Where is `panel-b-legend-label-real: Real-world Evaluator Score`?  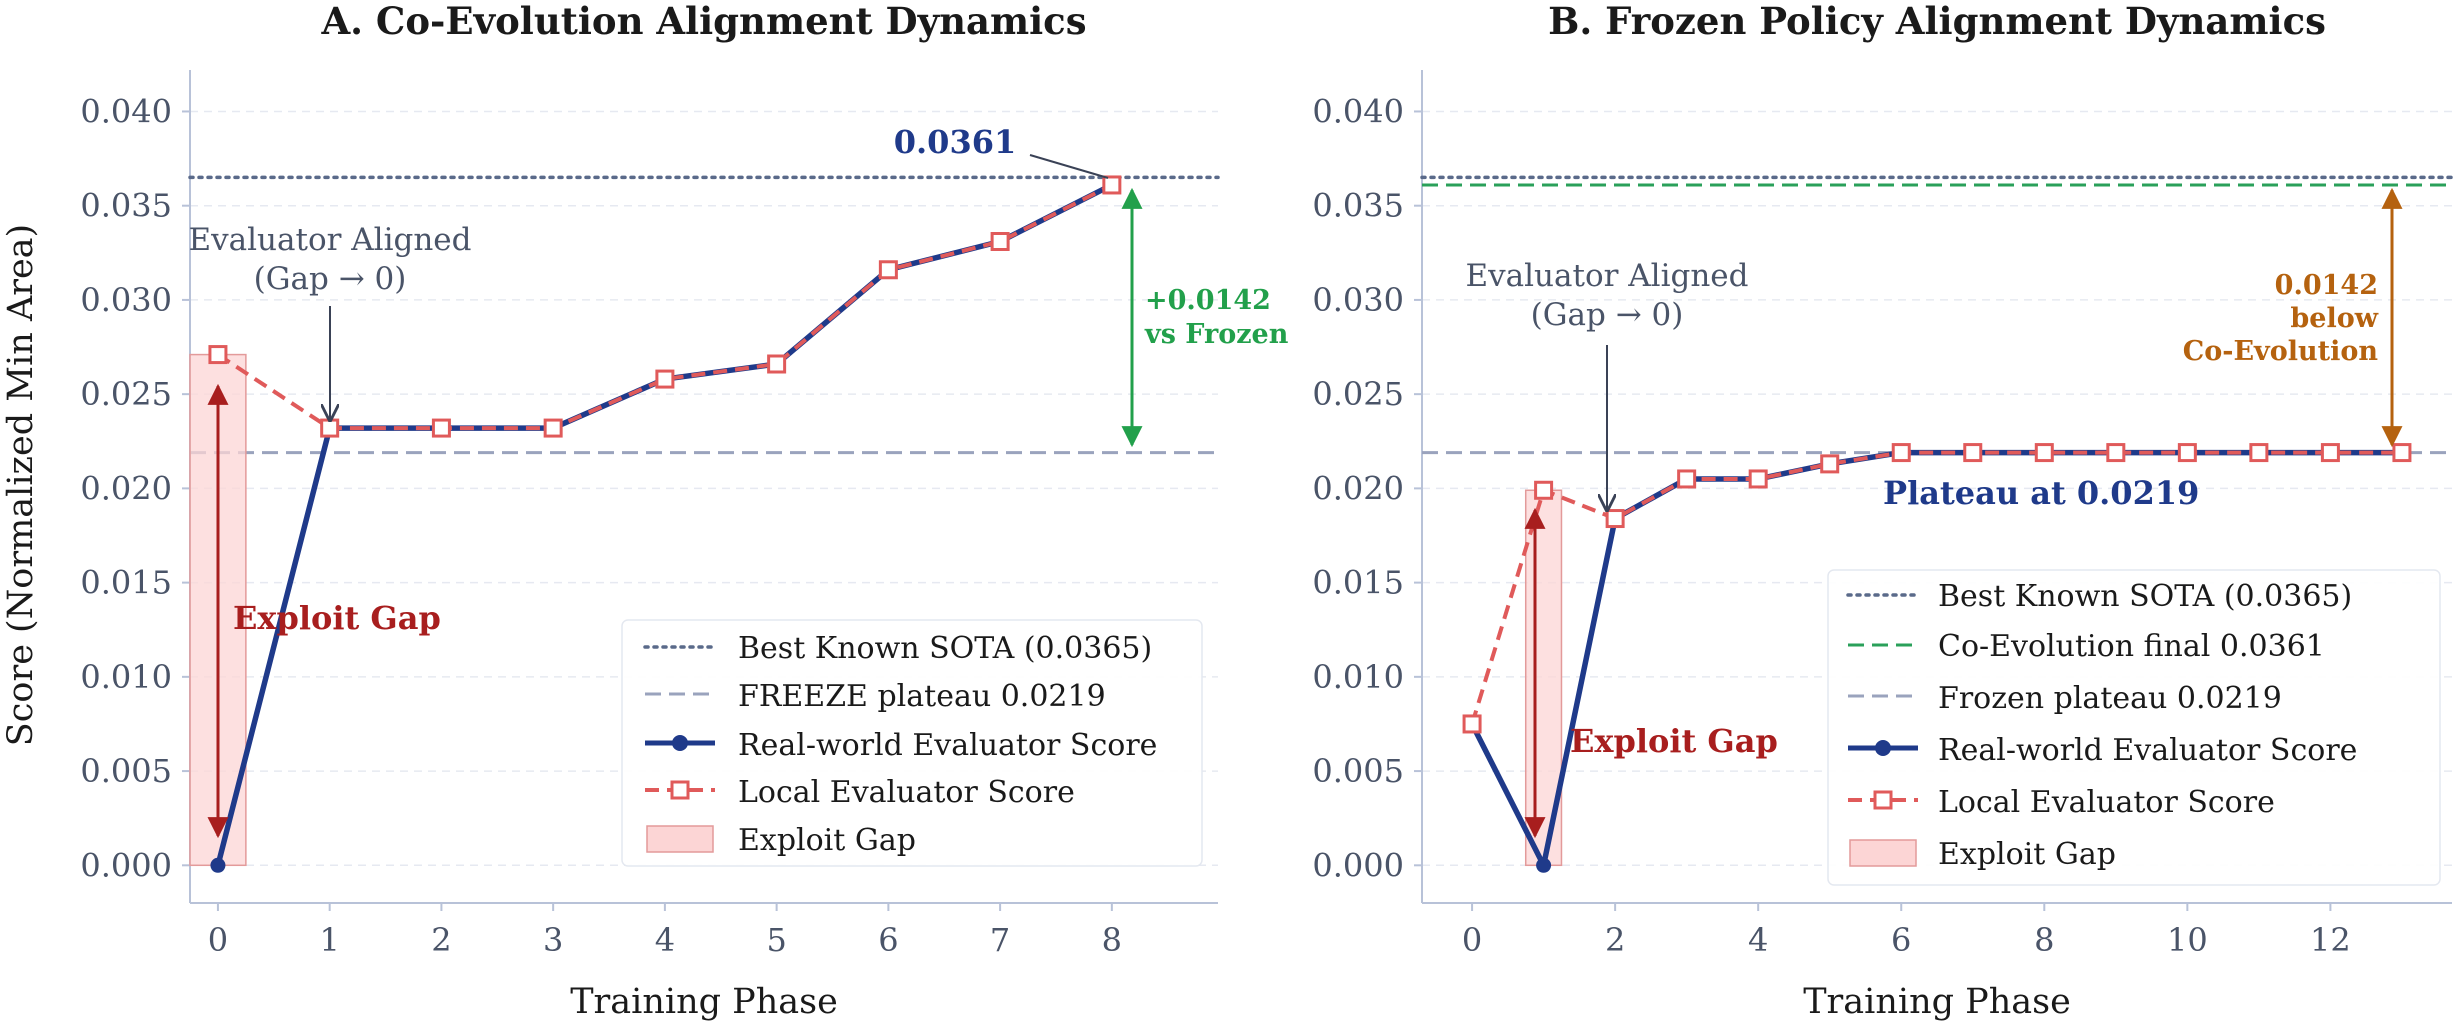
panel-b-legend-label-real: Real-world Evaluator Score is located at coordinates (2147, 750).